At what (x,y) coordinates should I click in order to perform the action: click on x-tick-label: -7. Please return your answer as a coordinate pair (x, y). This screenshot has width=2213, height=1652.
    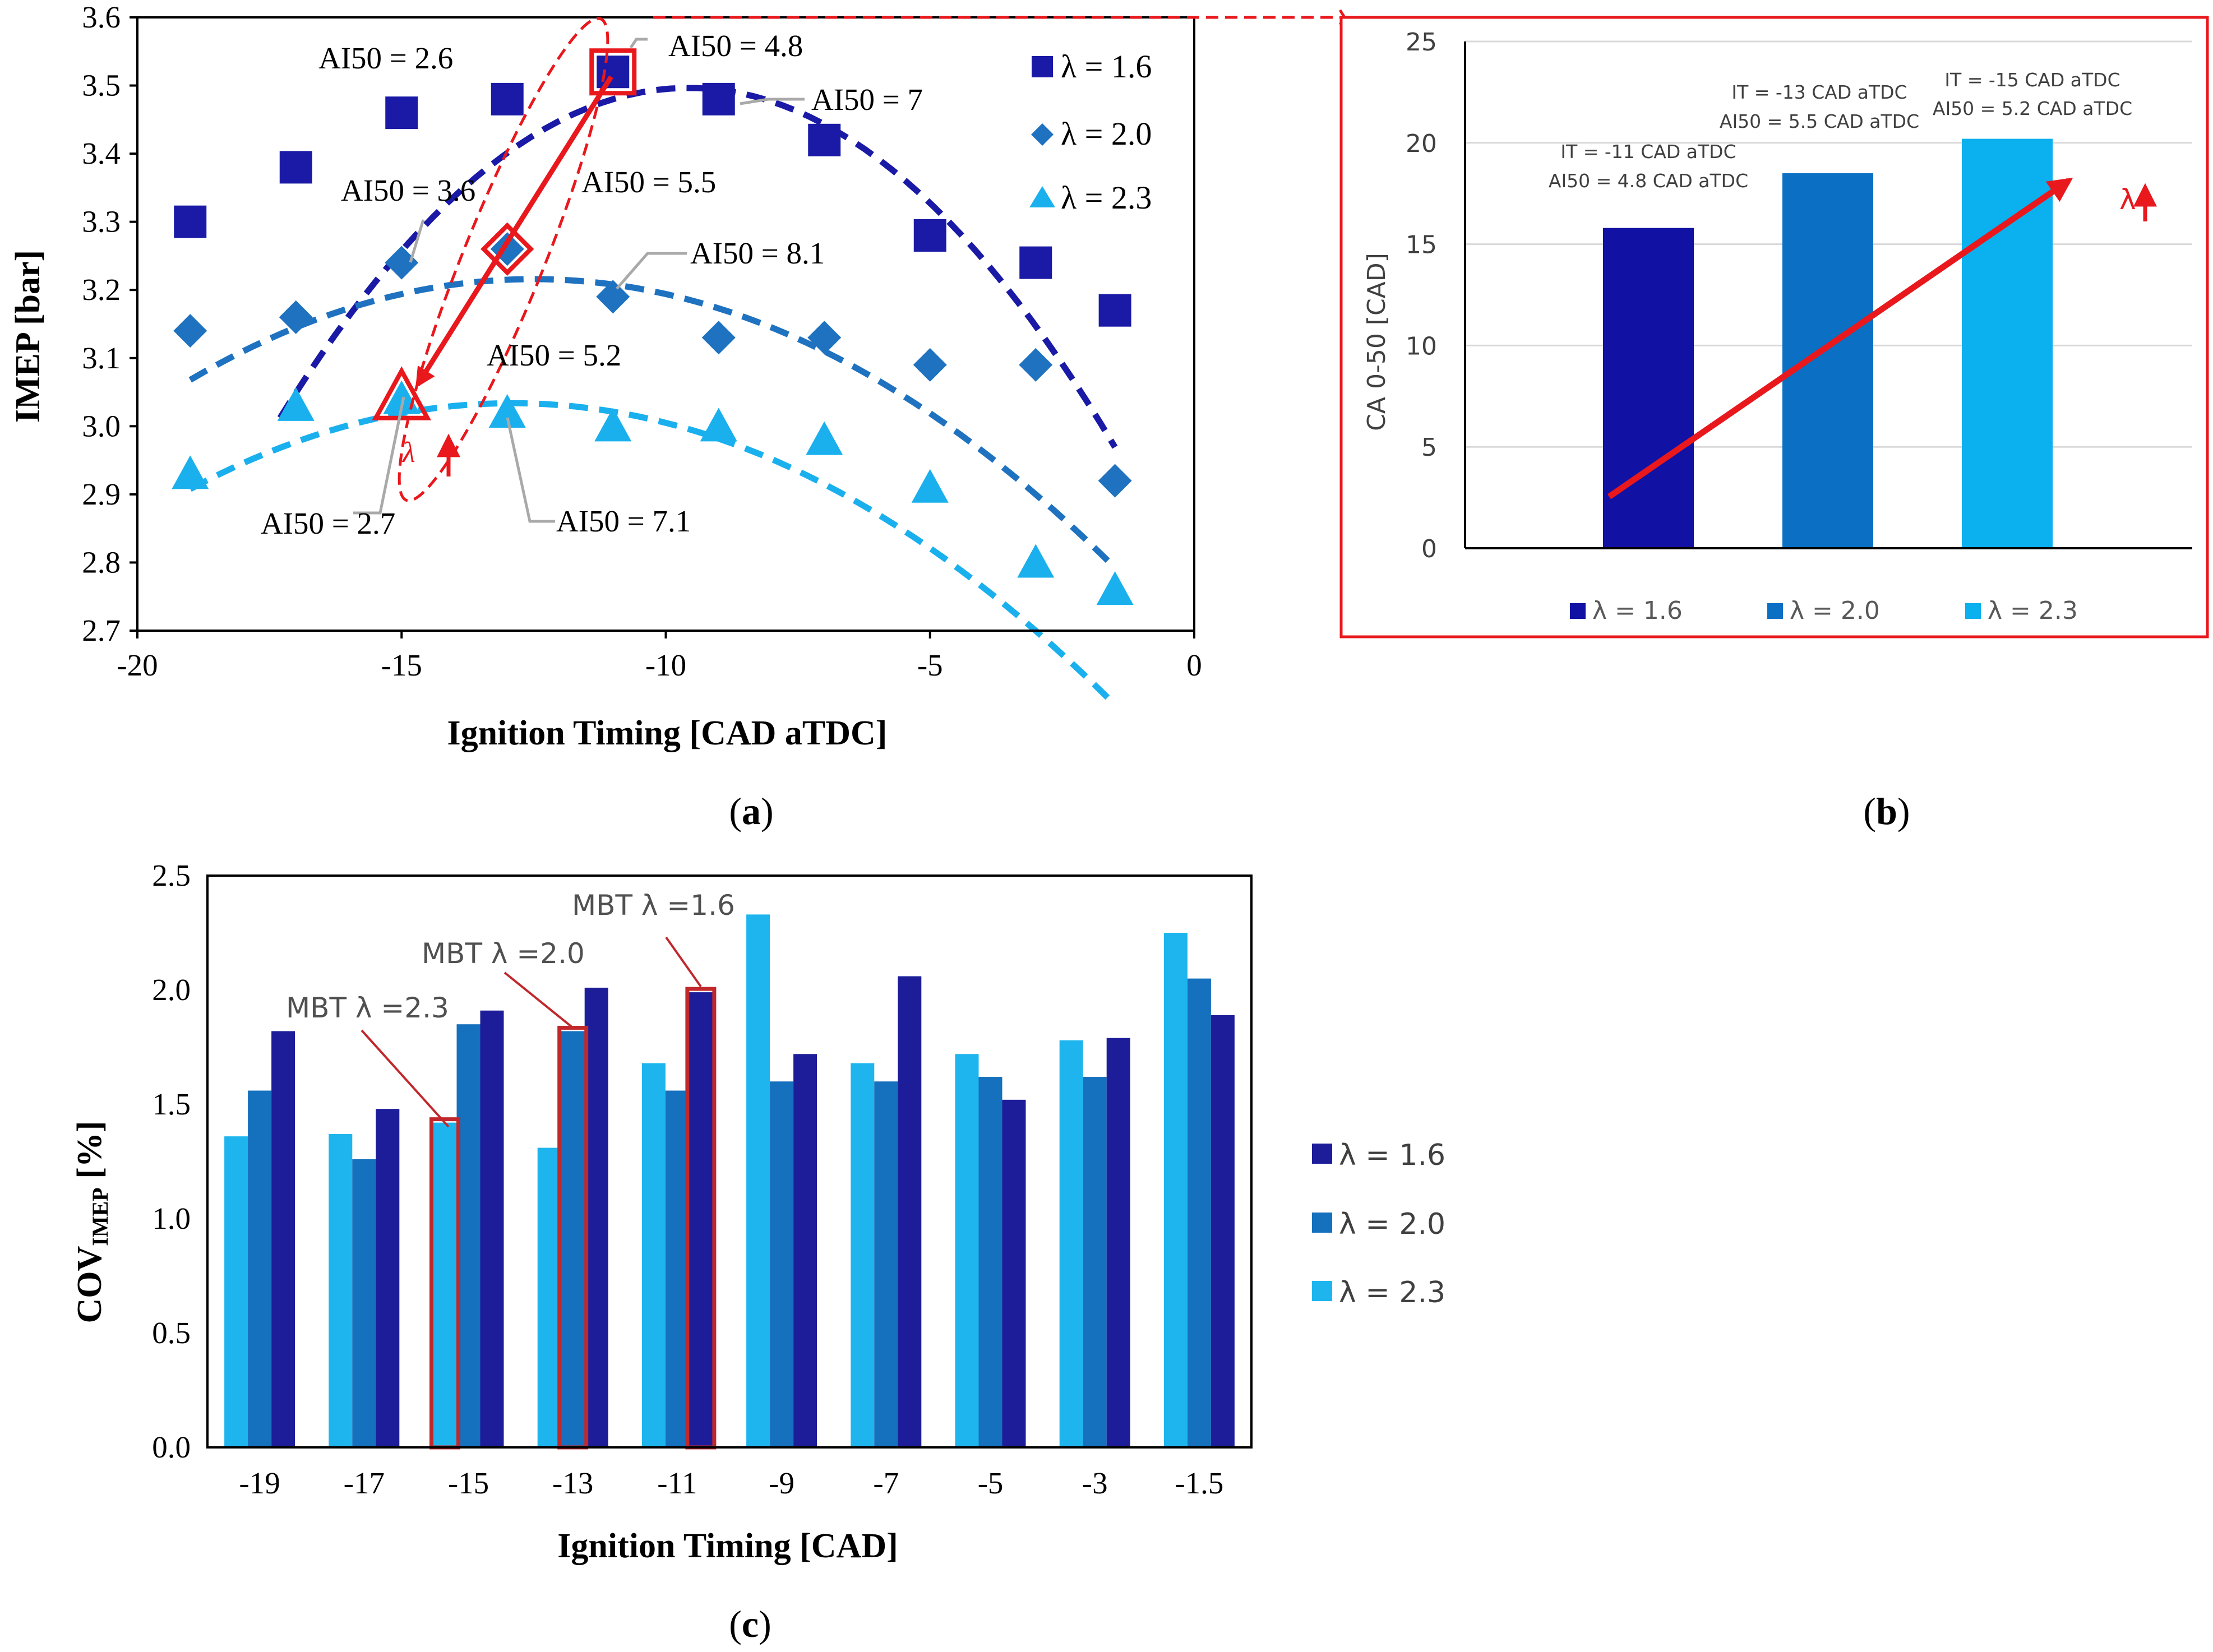
    Looking at the image, I should click on (886, 1483).